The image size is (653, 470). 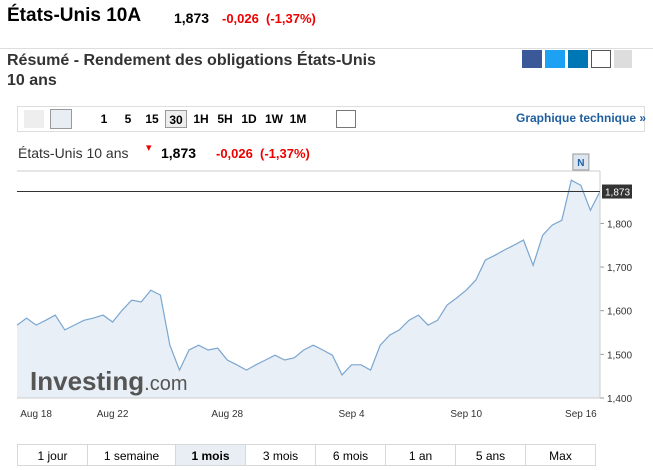 I want to click on chart-price: 1,873, so click(x=179, y=153).